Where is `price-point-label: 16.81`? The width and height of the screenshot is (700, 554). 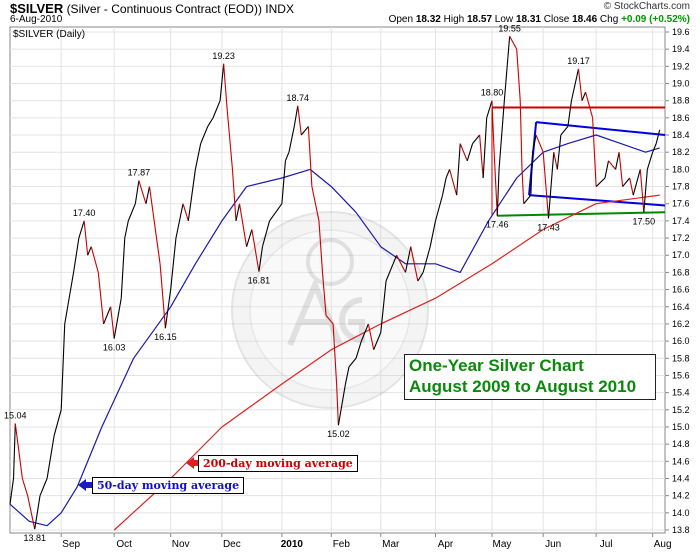
price-point-label: 16.81 is located at coordinates (259, 281).